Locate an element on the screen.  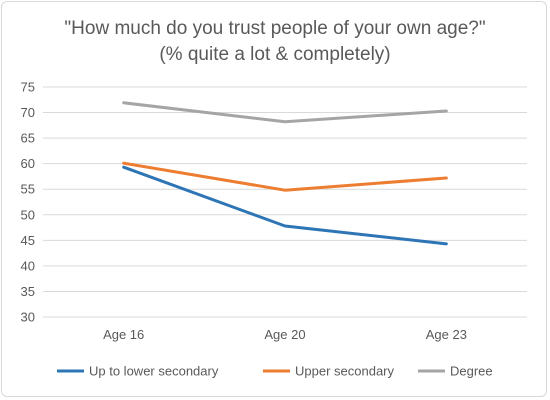
y-tick-label: 65 is located at coordinates (28, 138).